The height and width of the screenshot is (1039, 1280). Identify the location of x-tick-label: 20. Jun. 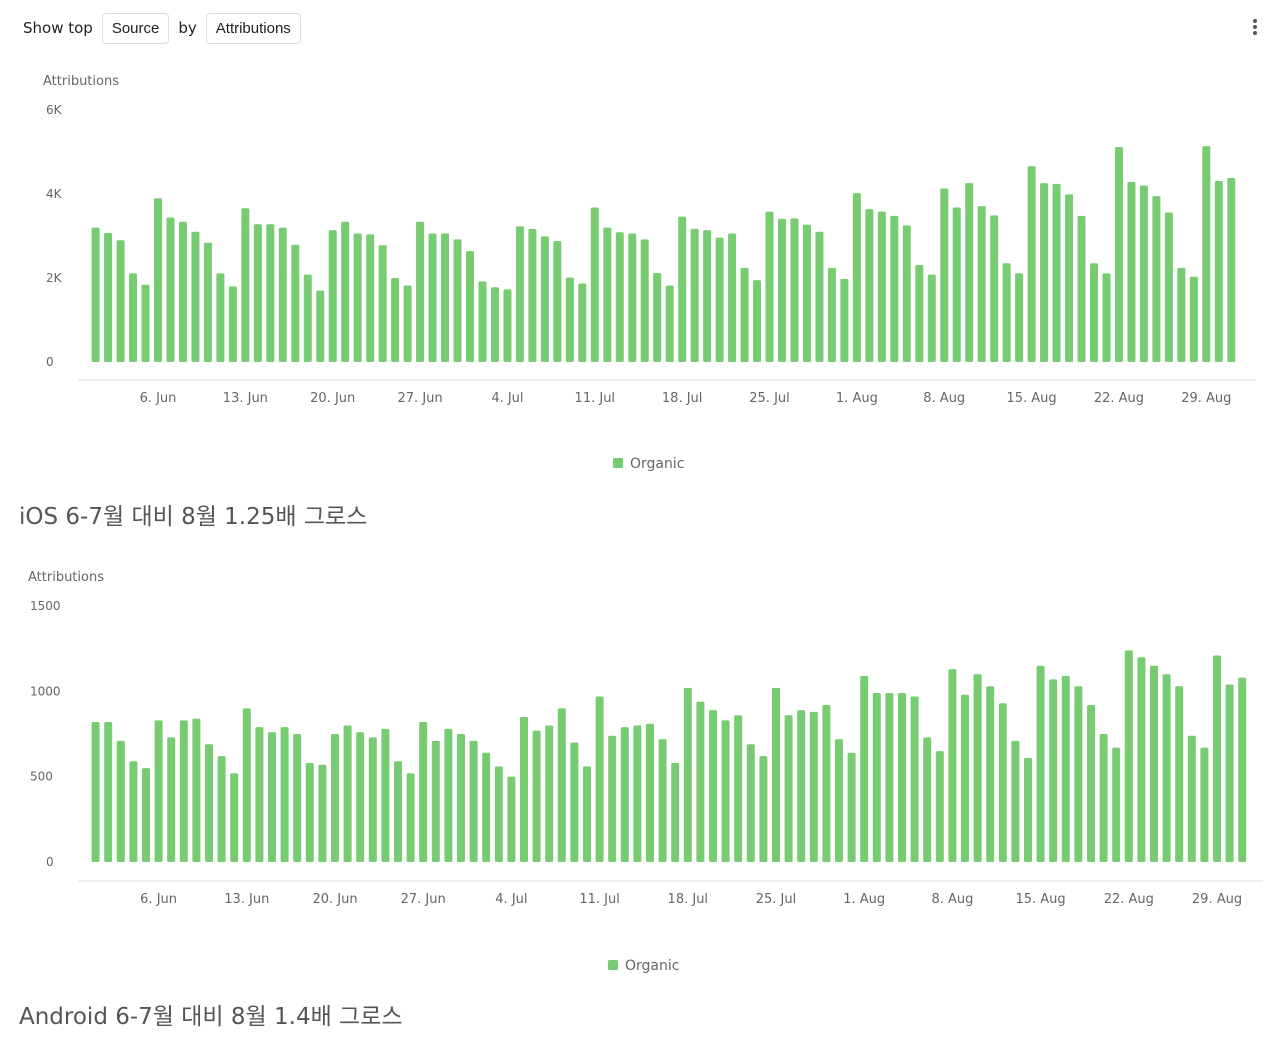
(332, 398).